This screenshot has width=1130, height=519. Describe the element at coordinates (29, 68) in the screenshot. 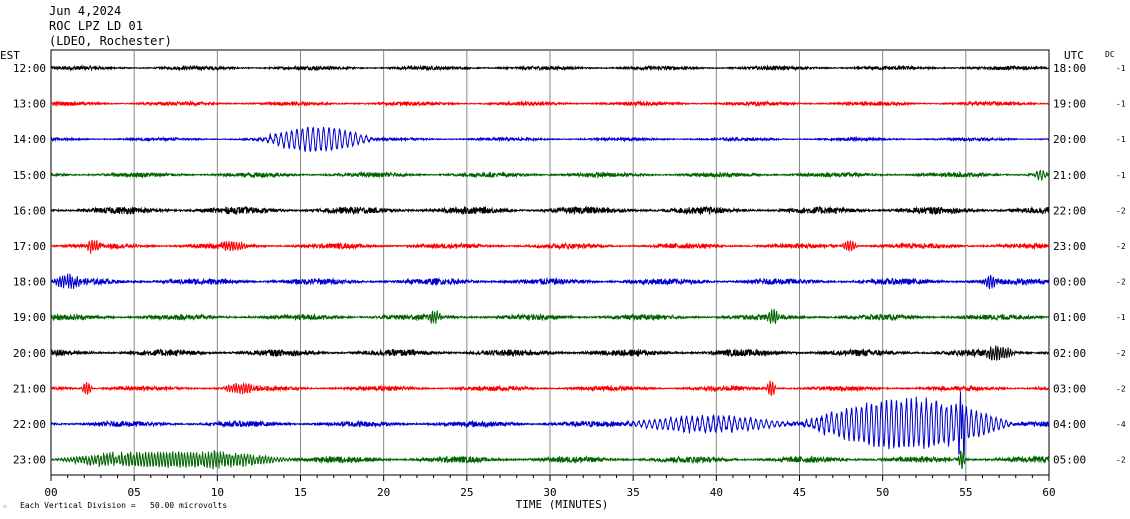

I see `est-row-label: 12:00` at that location.